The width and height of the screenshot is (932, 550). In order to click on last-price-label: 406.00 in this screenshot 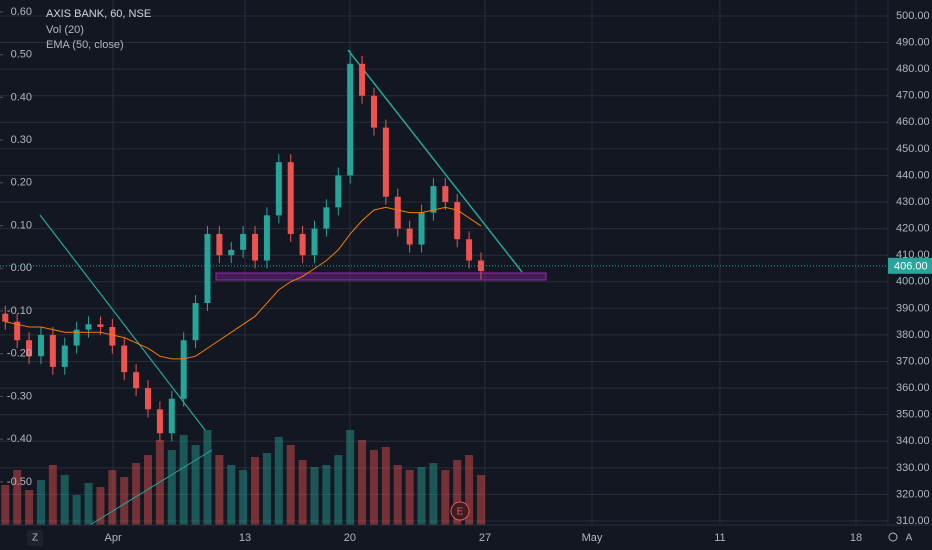, I will do `click(911, 267)`.